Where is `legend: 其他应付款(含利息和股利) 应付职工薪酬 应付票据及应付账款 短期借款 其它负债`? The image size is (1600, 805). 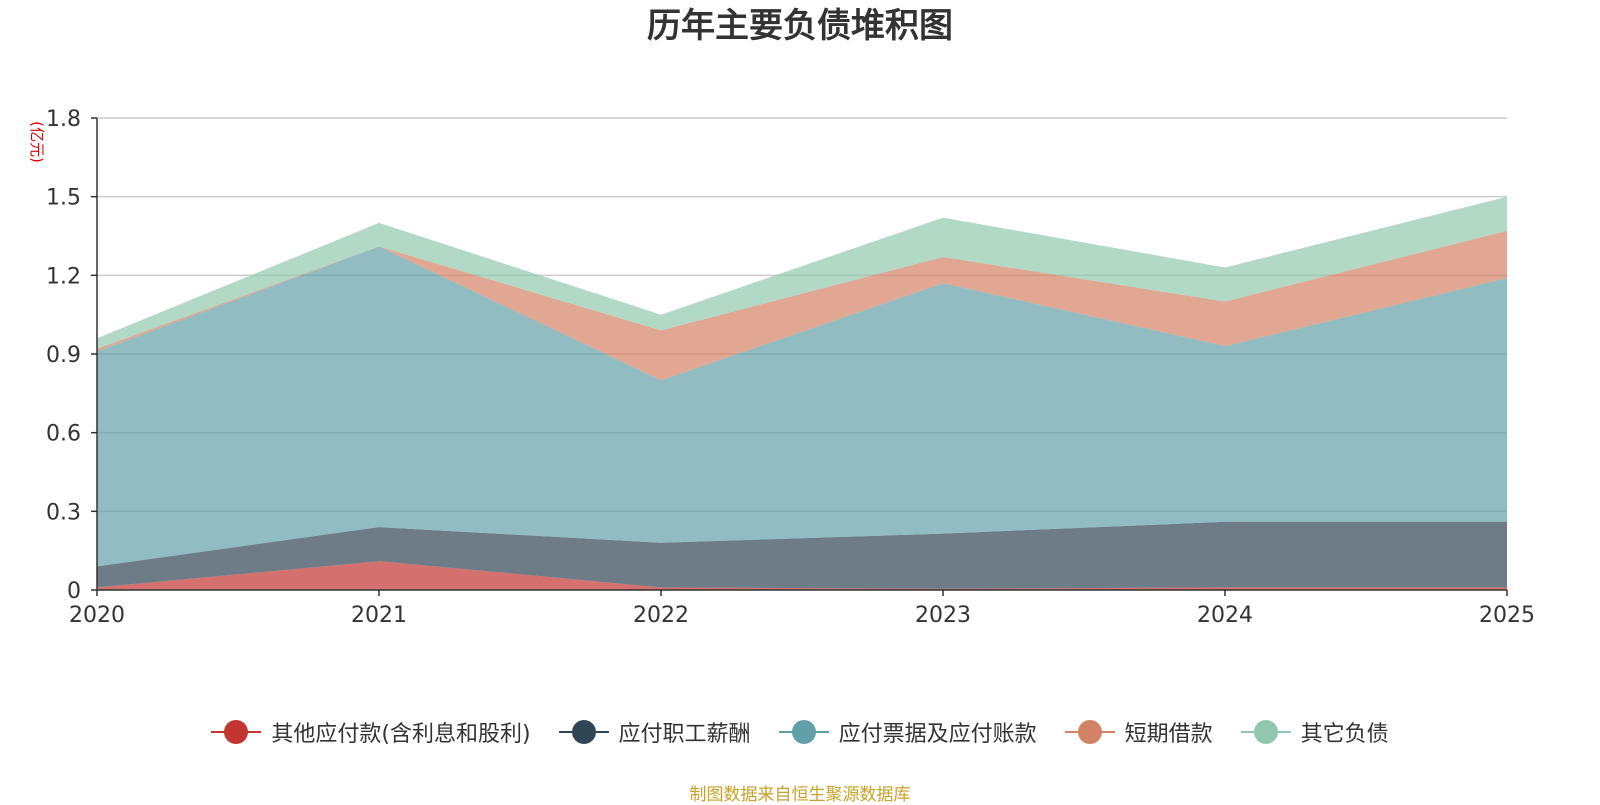 legend: 其他应付款(含利息和股利) 应付职工薪酬 应付票据及应付账款 短期借款 其它负债 is located at coordinates (800, 732).